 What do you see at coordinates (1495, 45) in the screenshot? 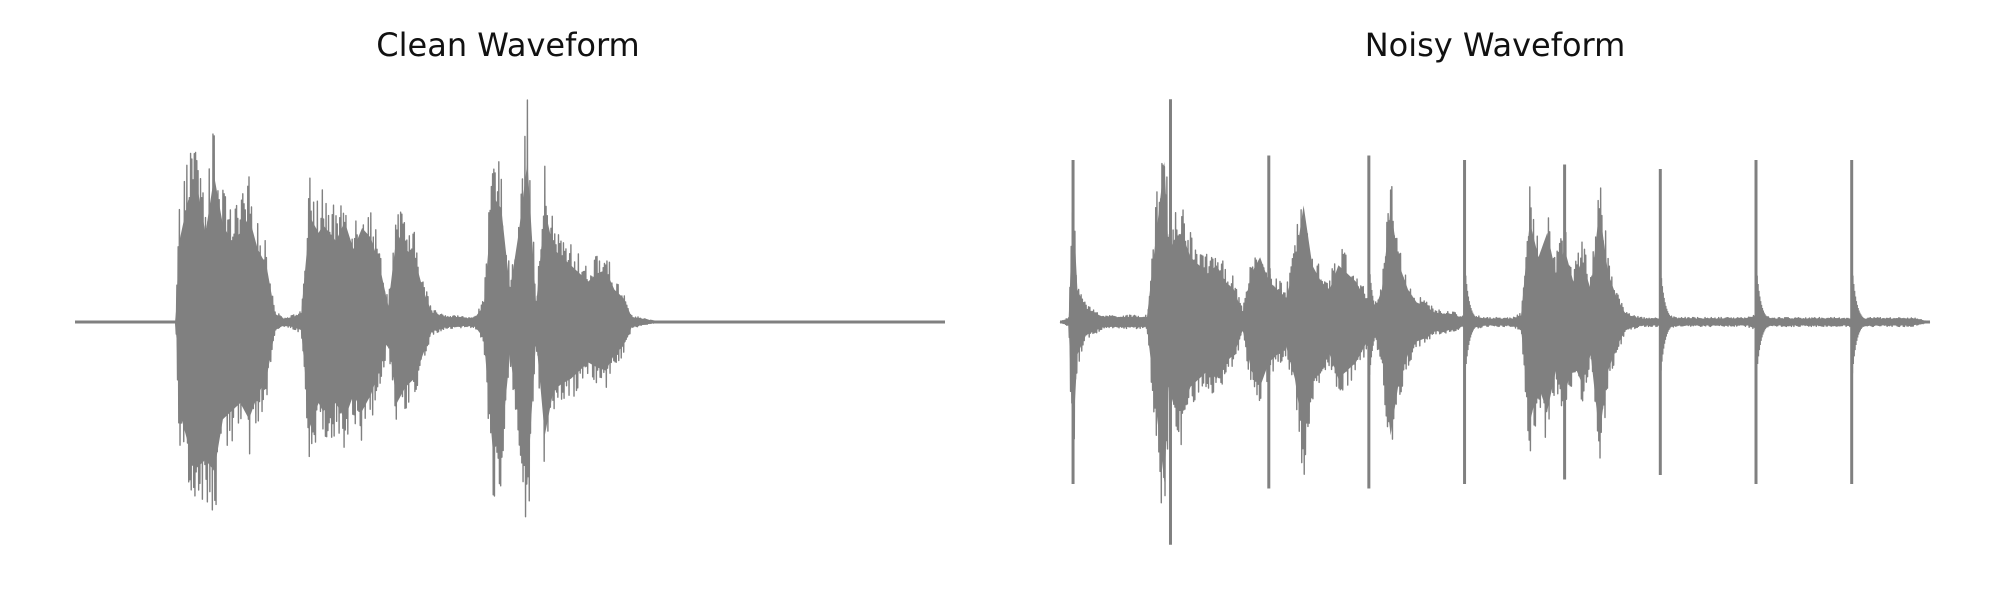
I see `noisy-waveform-title: Noisy Waveform` at bounding box center [1495, 45].